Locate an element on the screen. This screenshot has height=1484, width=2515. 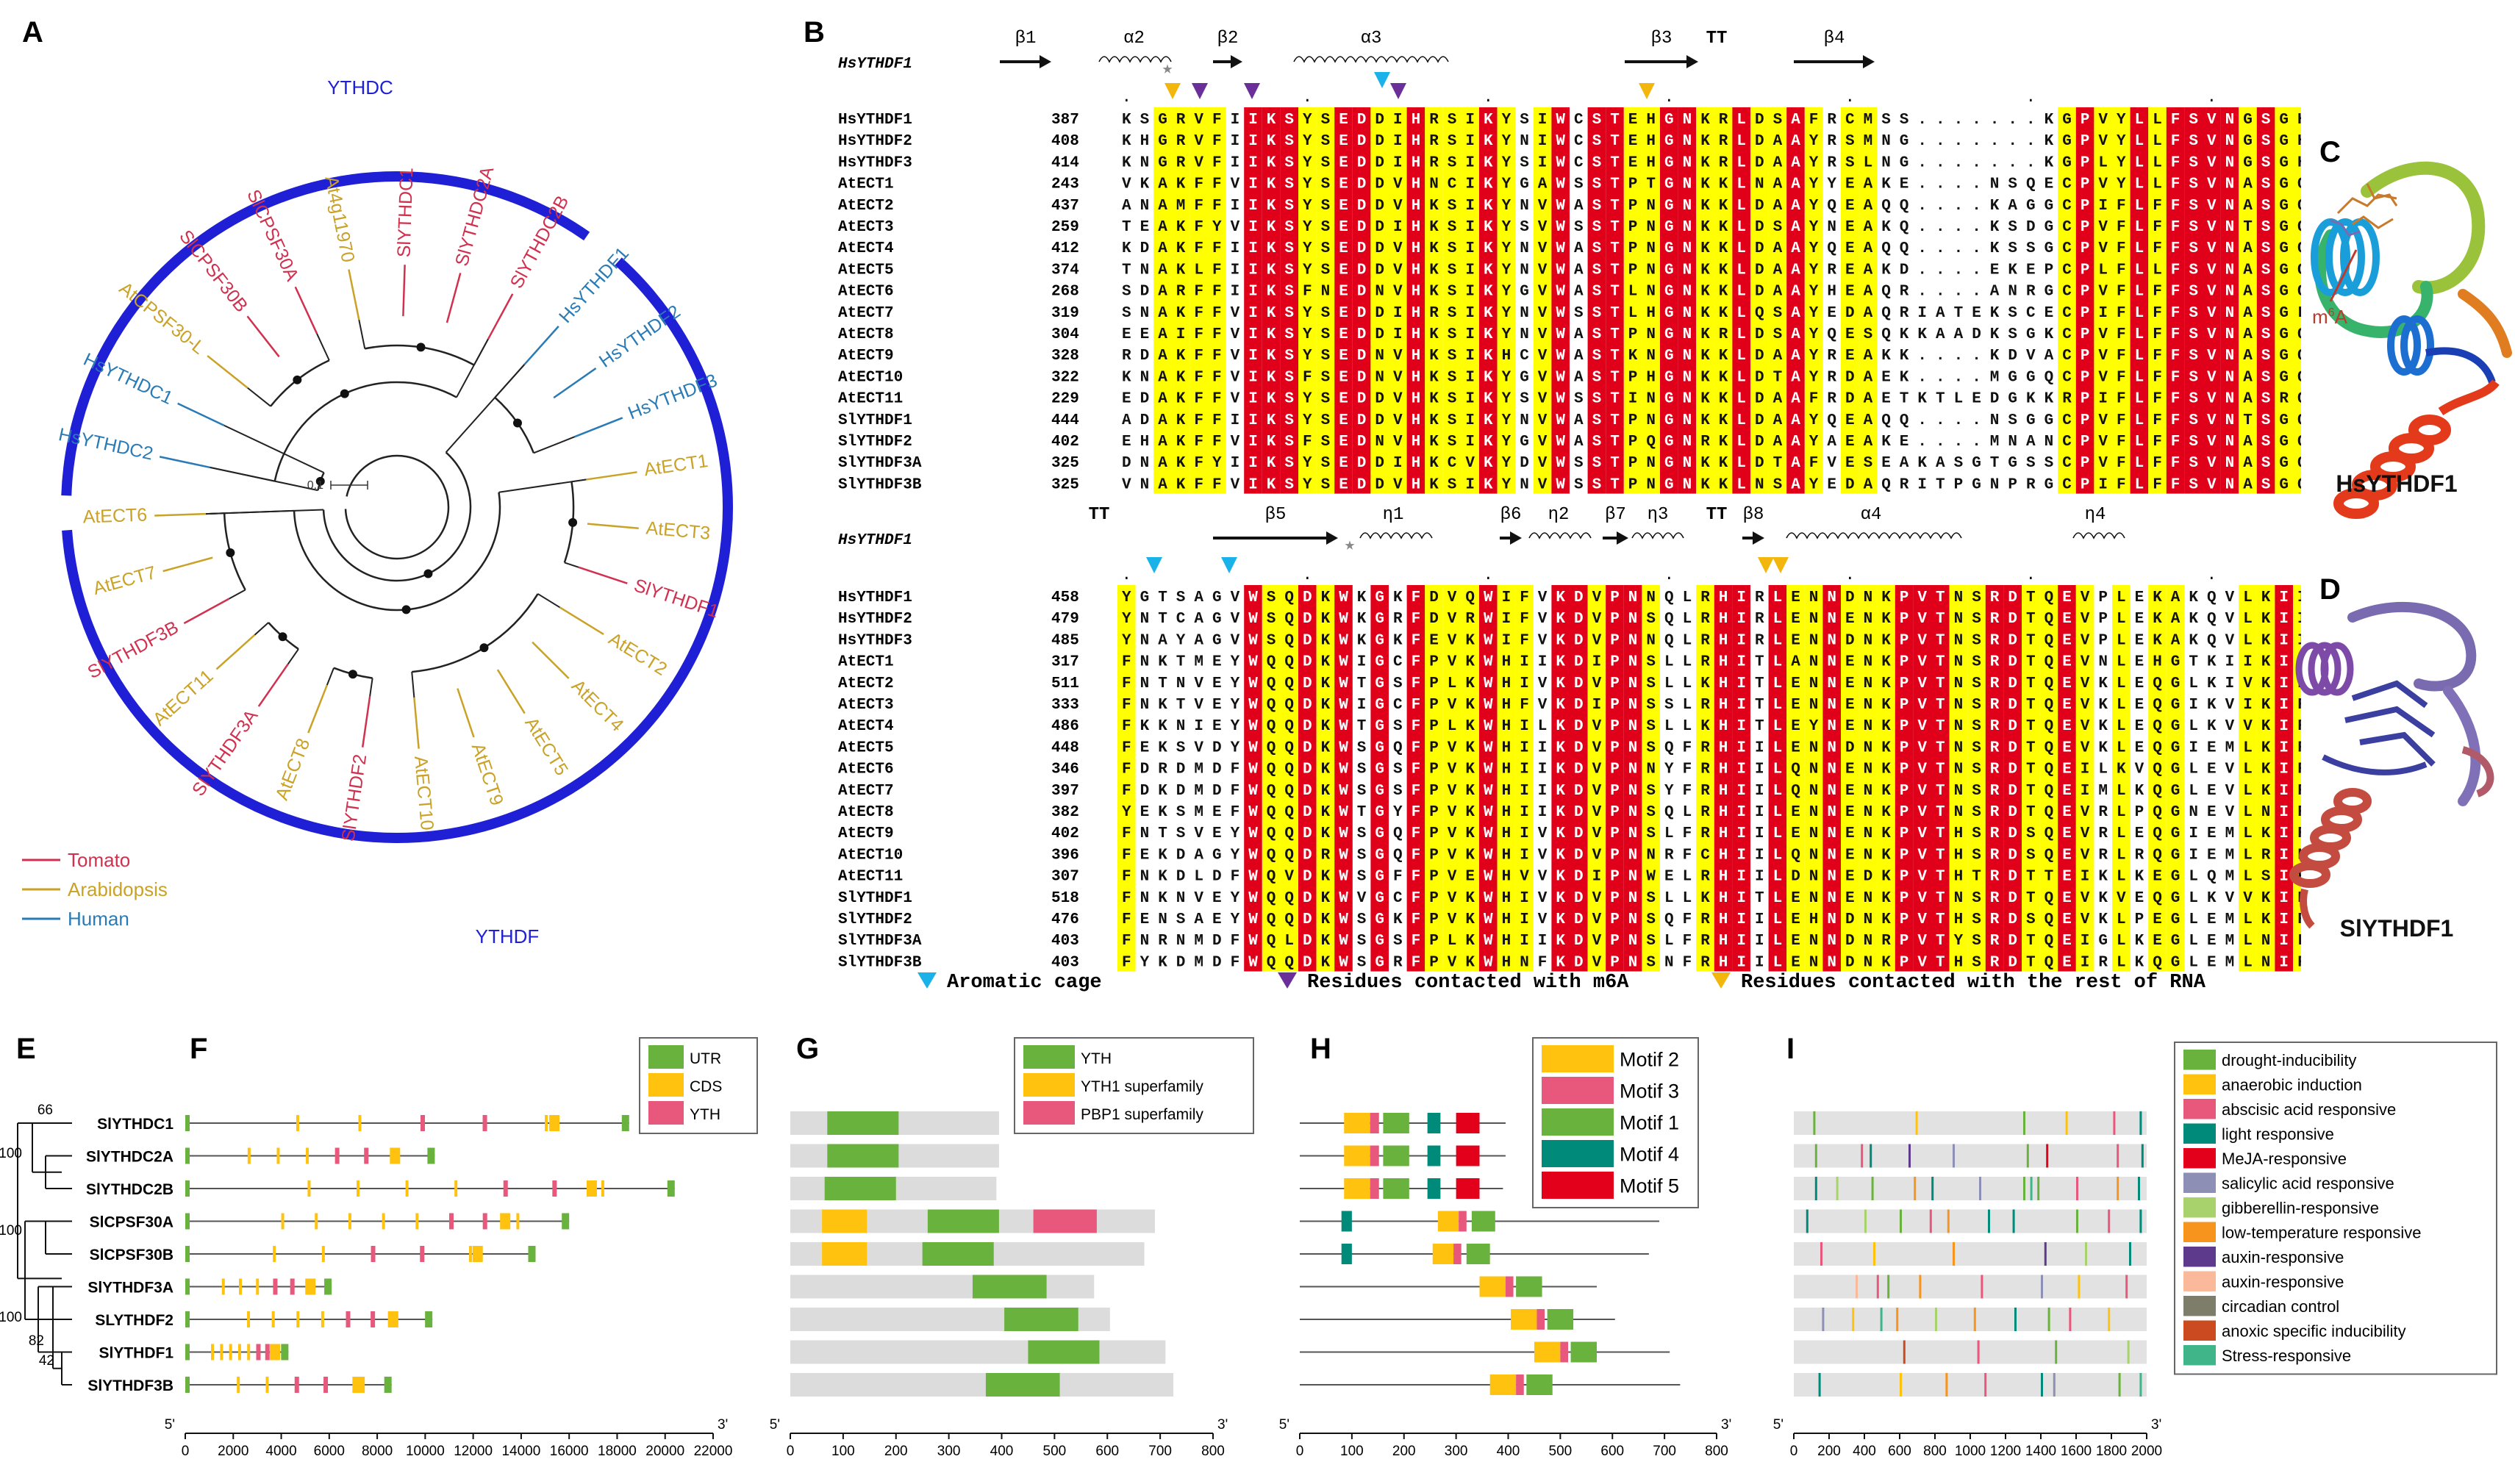
secondary-structure-label: β5 is located at coordinates (1276, 515).